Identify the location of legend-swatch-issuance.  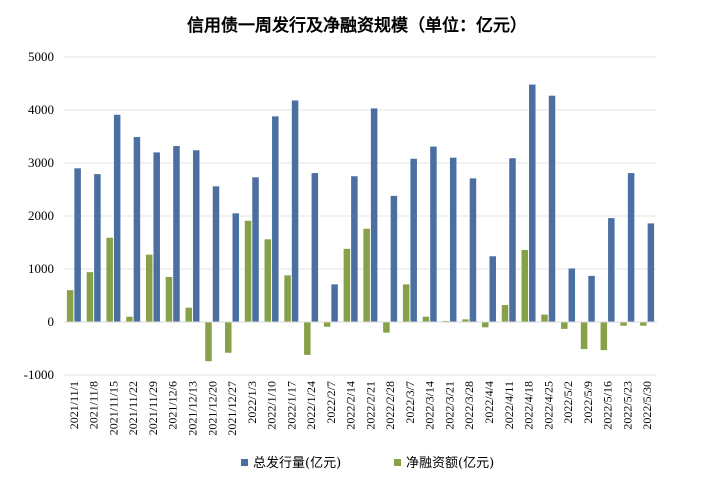
(244, 462).